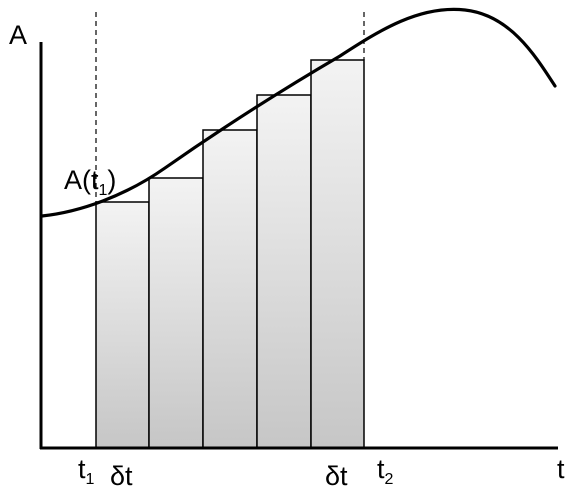 This screenshot has height=495, width=568. Describe the element at coordinates (385, 471) in the screenshot. I see `t2-label: t2` at that location.